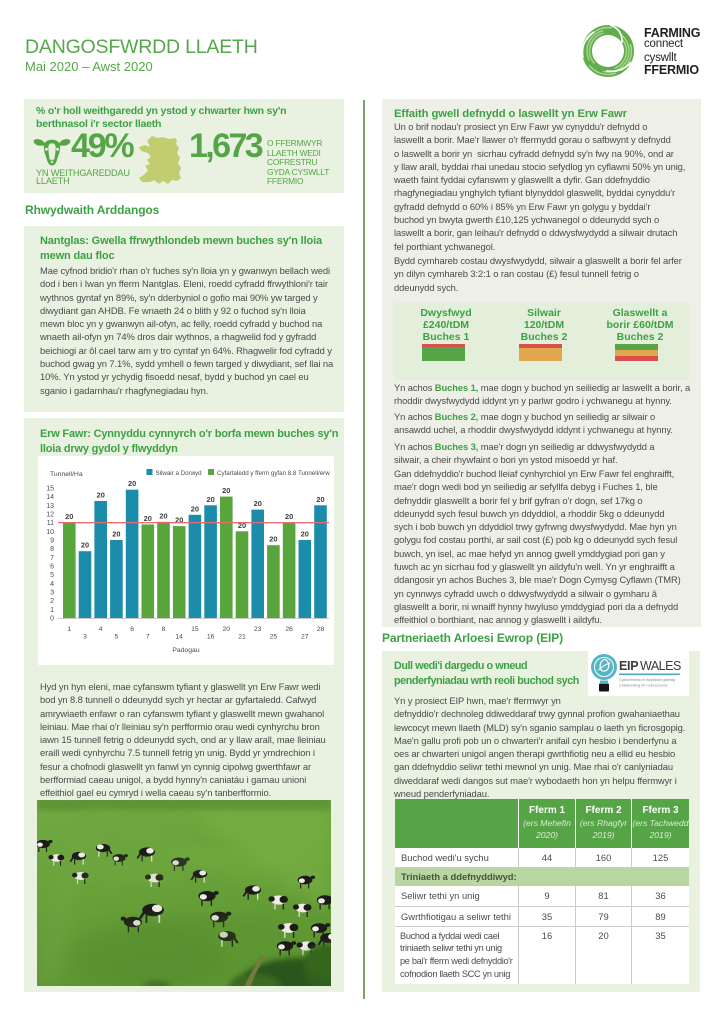 This screenshot has width=724, height=1024. Describe the element at coordinates (66, 474) in the screenshot. I see `svg-text: Tunnell/Ha` at that location.